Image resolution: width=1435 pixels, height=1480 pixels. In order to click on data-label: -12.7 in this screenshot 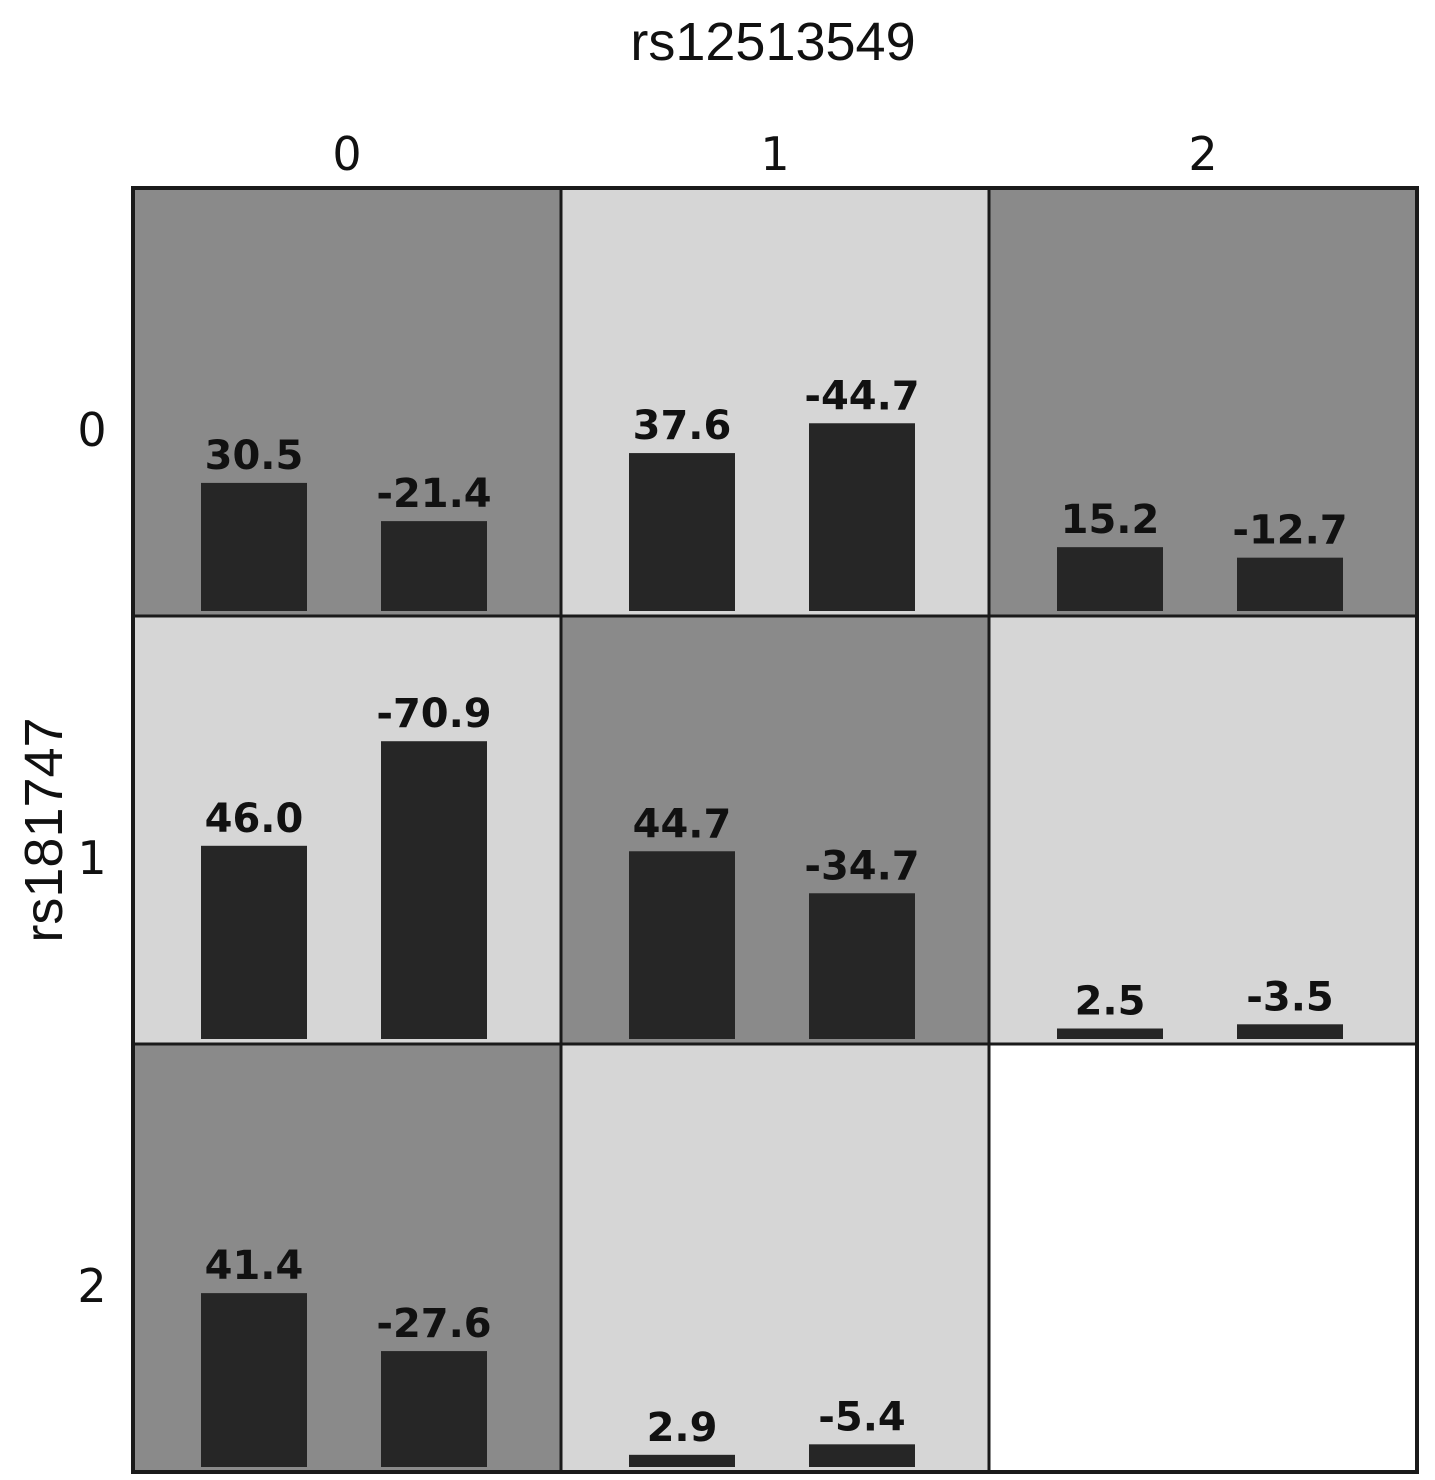, I will do `click(1289, 531)`.